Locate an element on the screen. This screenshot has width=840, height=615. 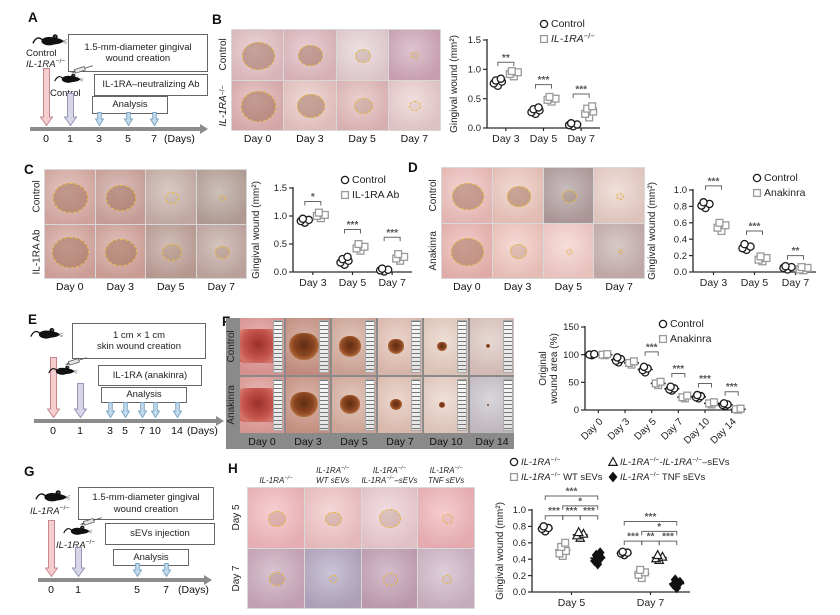
h-sig-label: *** is located at coordinates (572, 511).